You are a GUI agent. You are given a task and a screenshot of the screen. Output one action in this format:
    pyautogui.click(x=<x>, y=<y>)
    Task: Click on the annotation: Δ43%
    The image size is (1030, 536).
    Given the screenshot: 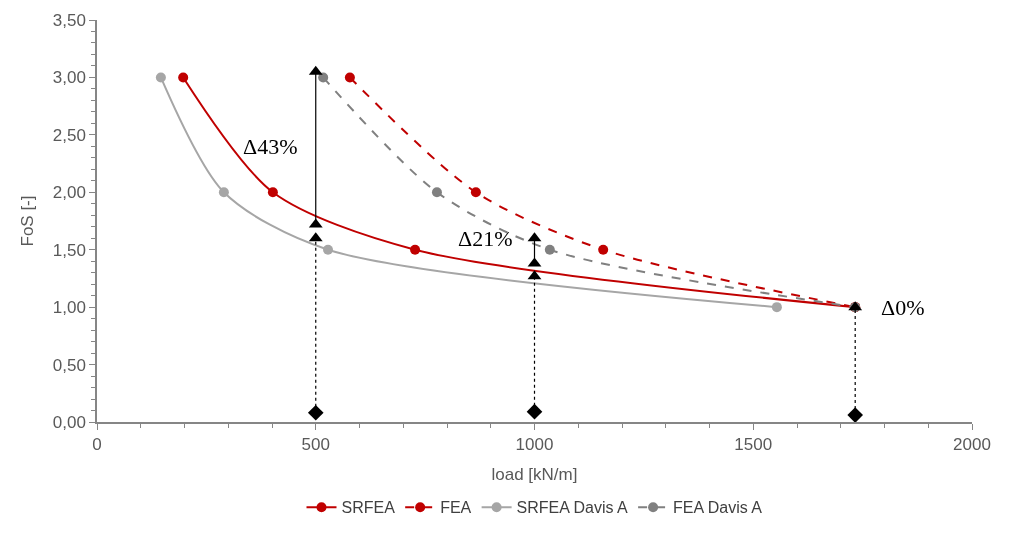 What is the action you would take?
    pyautogui.click(x=270, y=146)
    